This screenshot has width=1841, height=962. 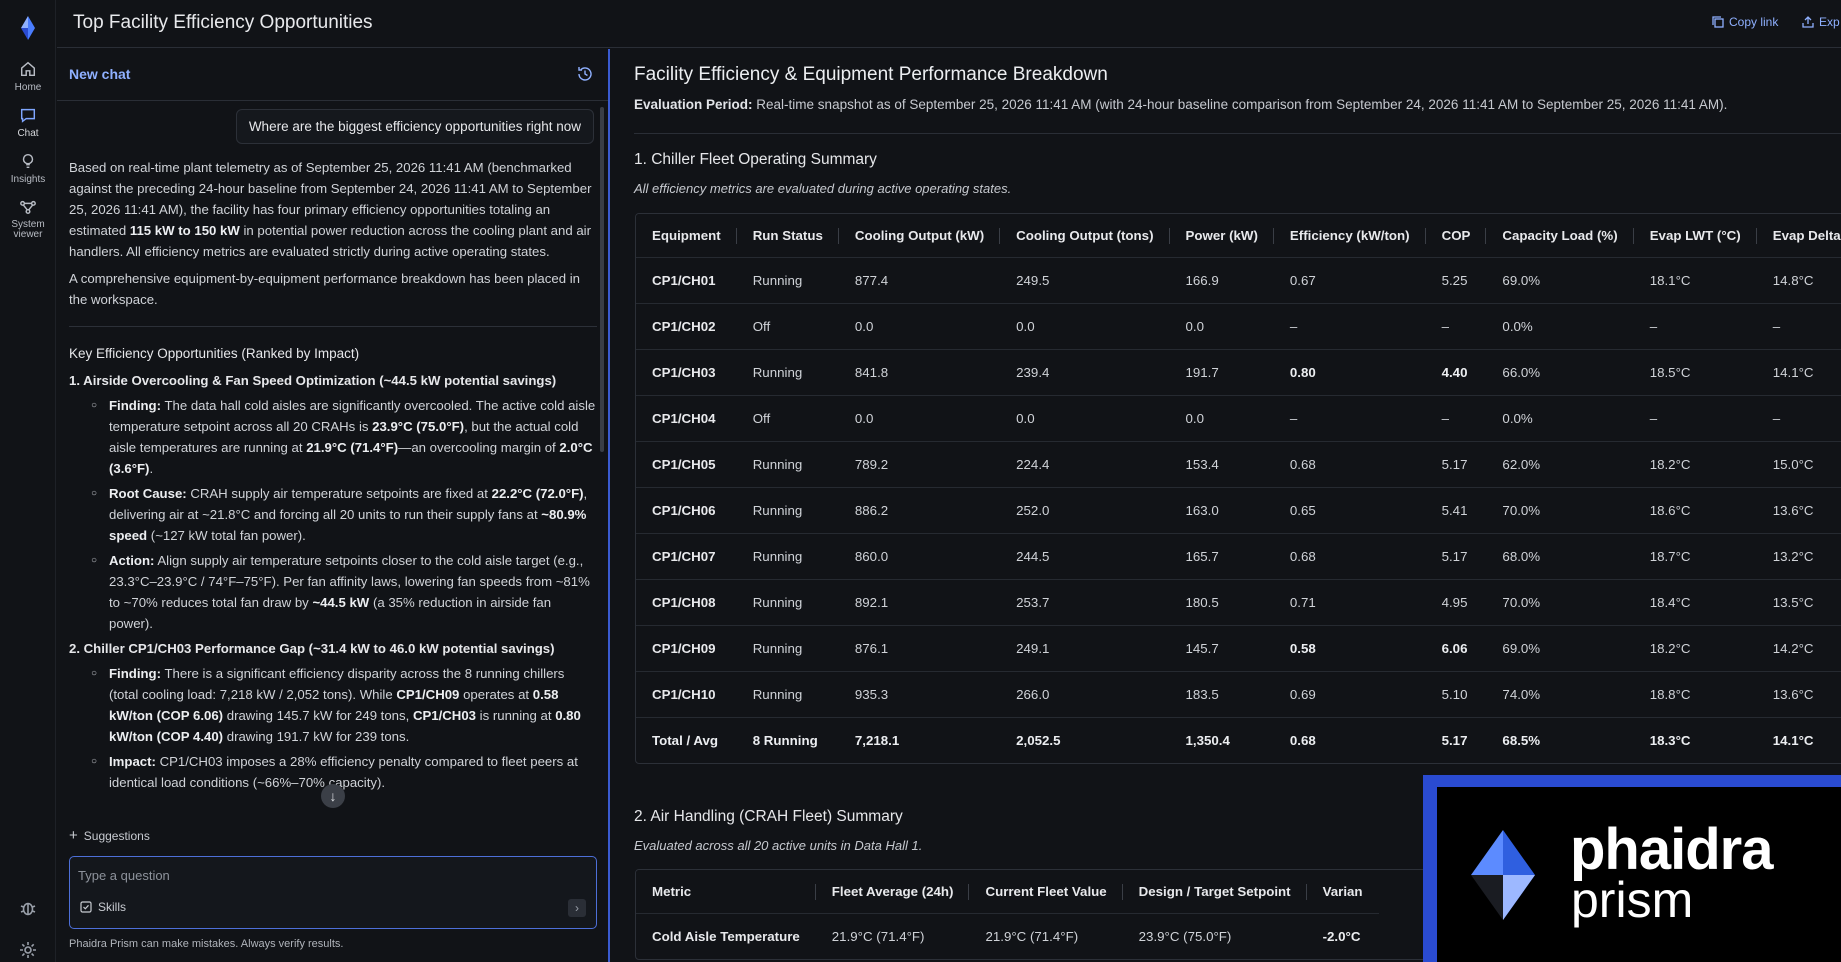 What do you see at coordinates (1085, 693) in the screenshot?
I see `table-cell: 266.0` at bounding box center [1085, 693].